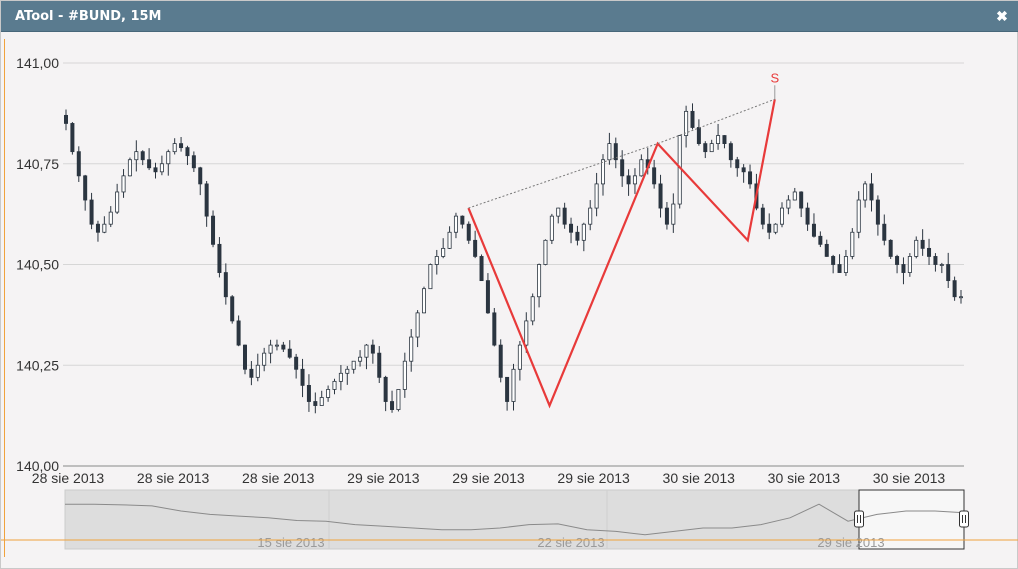  Describe the element at coordinates (37, 466) in the screenshot. I see `y-tick-label: 140,00` at that location.